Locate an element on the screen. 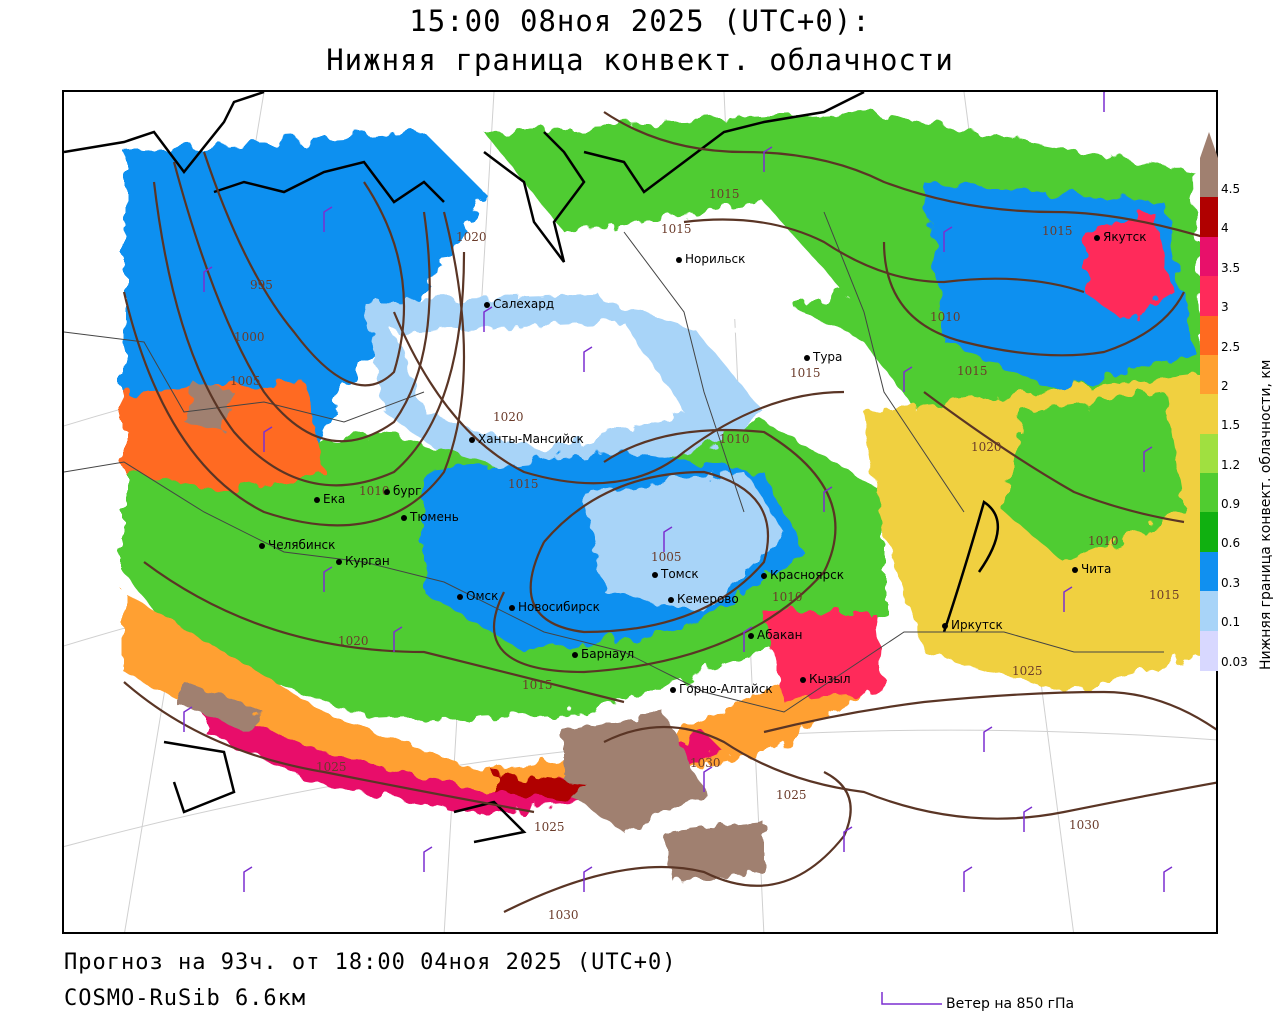  wind-legend-label: Ветер на 850 гПа is located at coordinates (1010, 1004).